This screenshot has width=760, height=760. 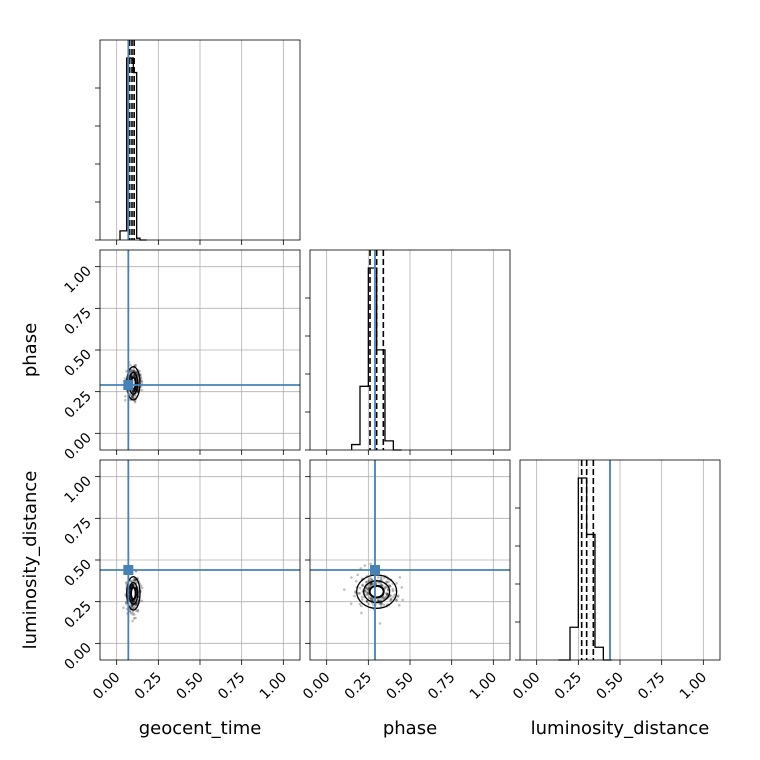 I want to click on x-tick-label: 0.50, so click(x=399, y=686).